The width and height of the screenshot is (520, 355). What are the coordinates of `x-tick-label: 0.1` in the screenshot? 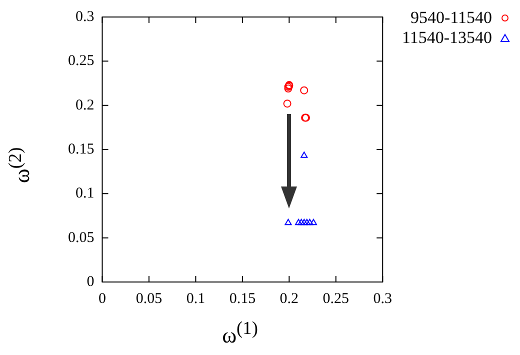 It's located at (196, 298).